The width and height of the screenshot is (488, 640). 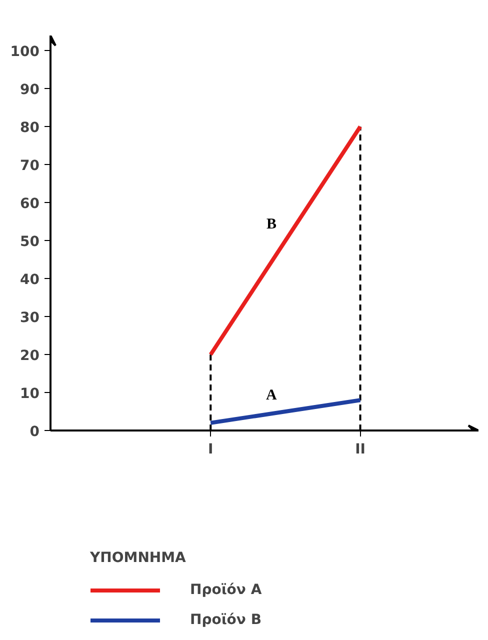 What do you see at coordinates (30, 90) in the screenshot?
I see `y-tick-label: 90` at bounding box center [30, 90].